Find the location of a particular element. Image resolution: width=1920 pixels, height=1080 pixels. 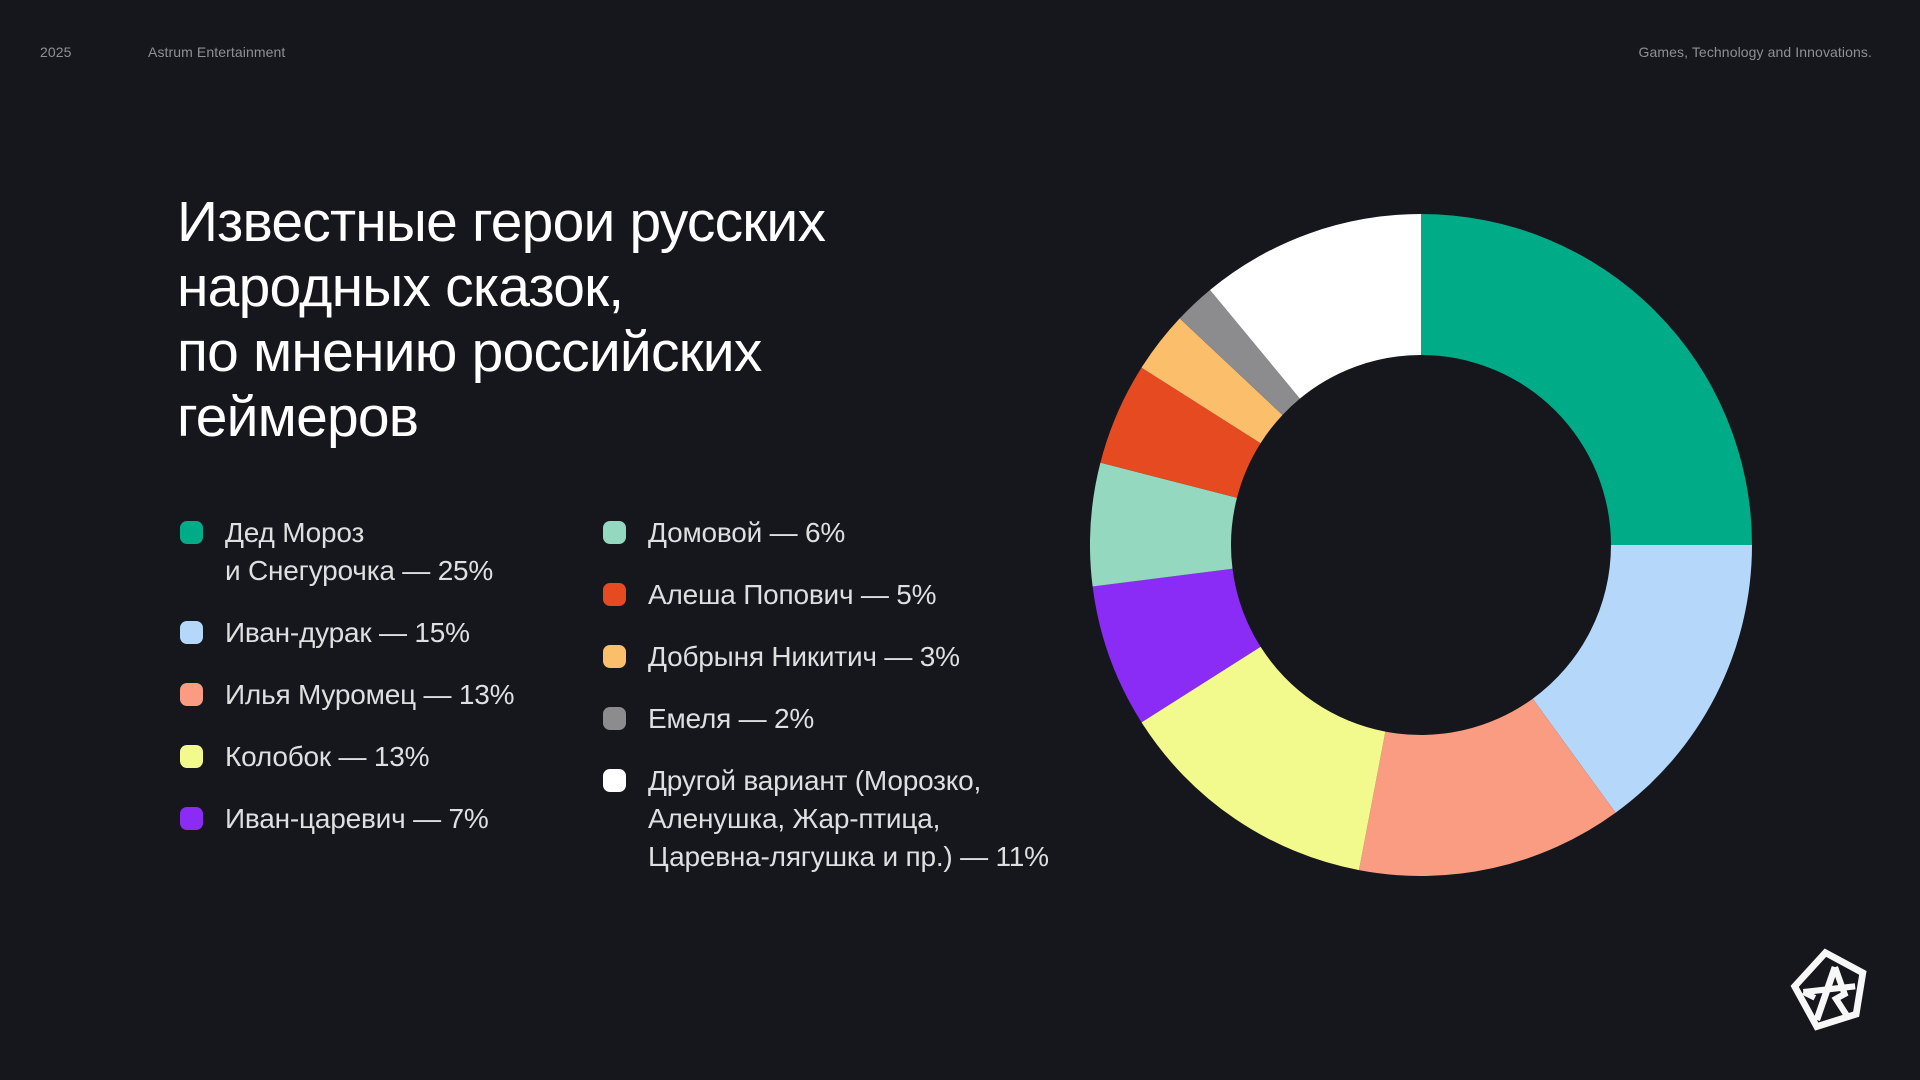

legend-label: и Снегурочка — 25% is located at coordinates (359, 570).